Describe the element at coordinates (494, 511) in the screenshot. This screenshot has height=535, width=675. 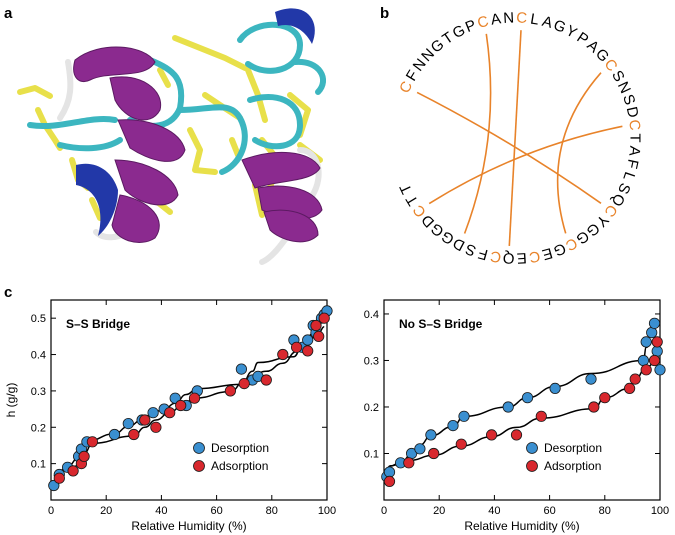
I see `x-tick-label: 40` at that location.